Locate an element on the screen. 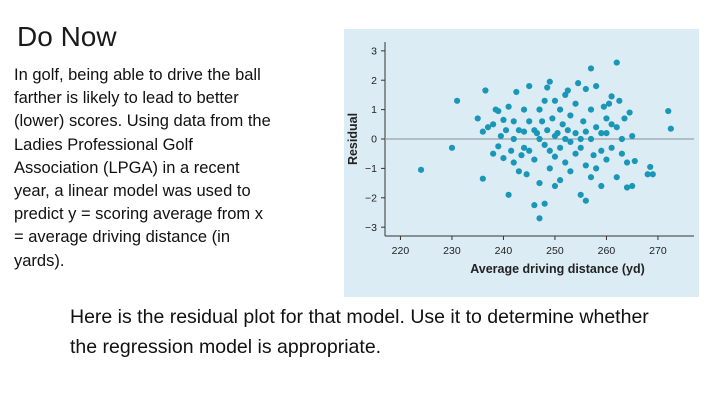 This screenshot has width=720, height=405. plot-points is located at coordinates (545, 140).